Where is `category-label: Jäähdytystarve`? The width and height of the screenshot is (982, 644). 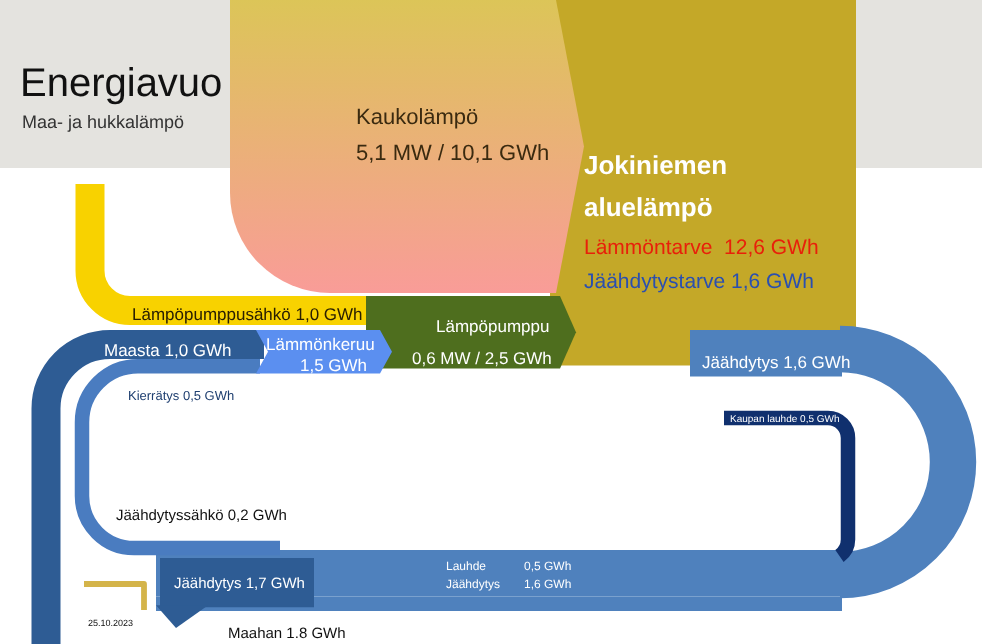 category-label: Jäähdytystarve is located at coordinates (655, 282).